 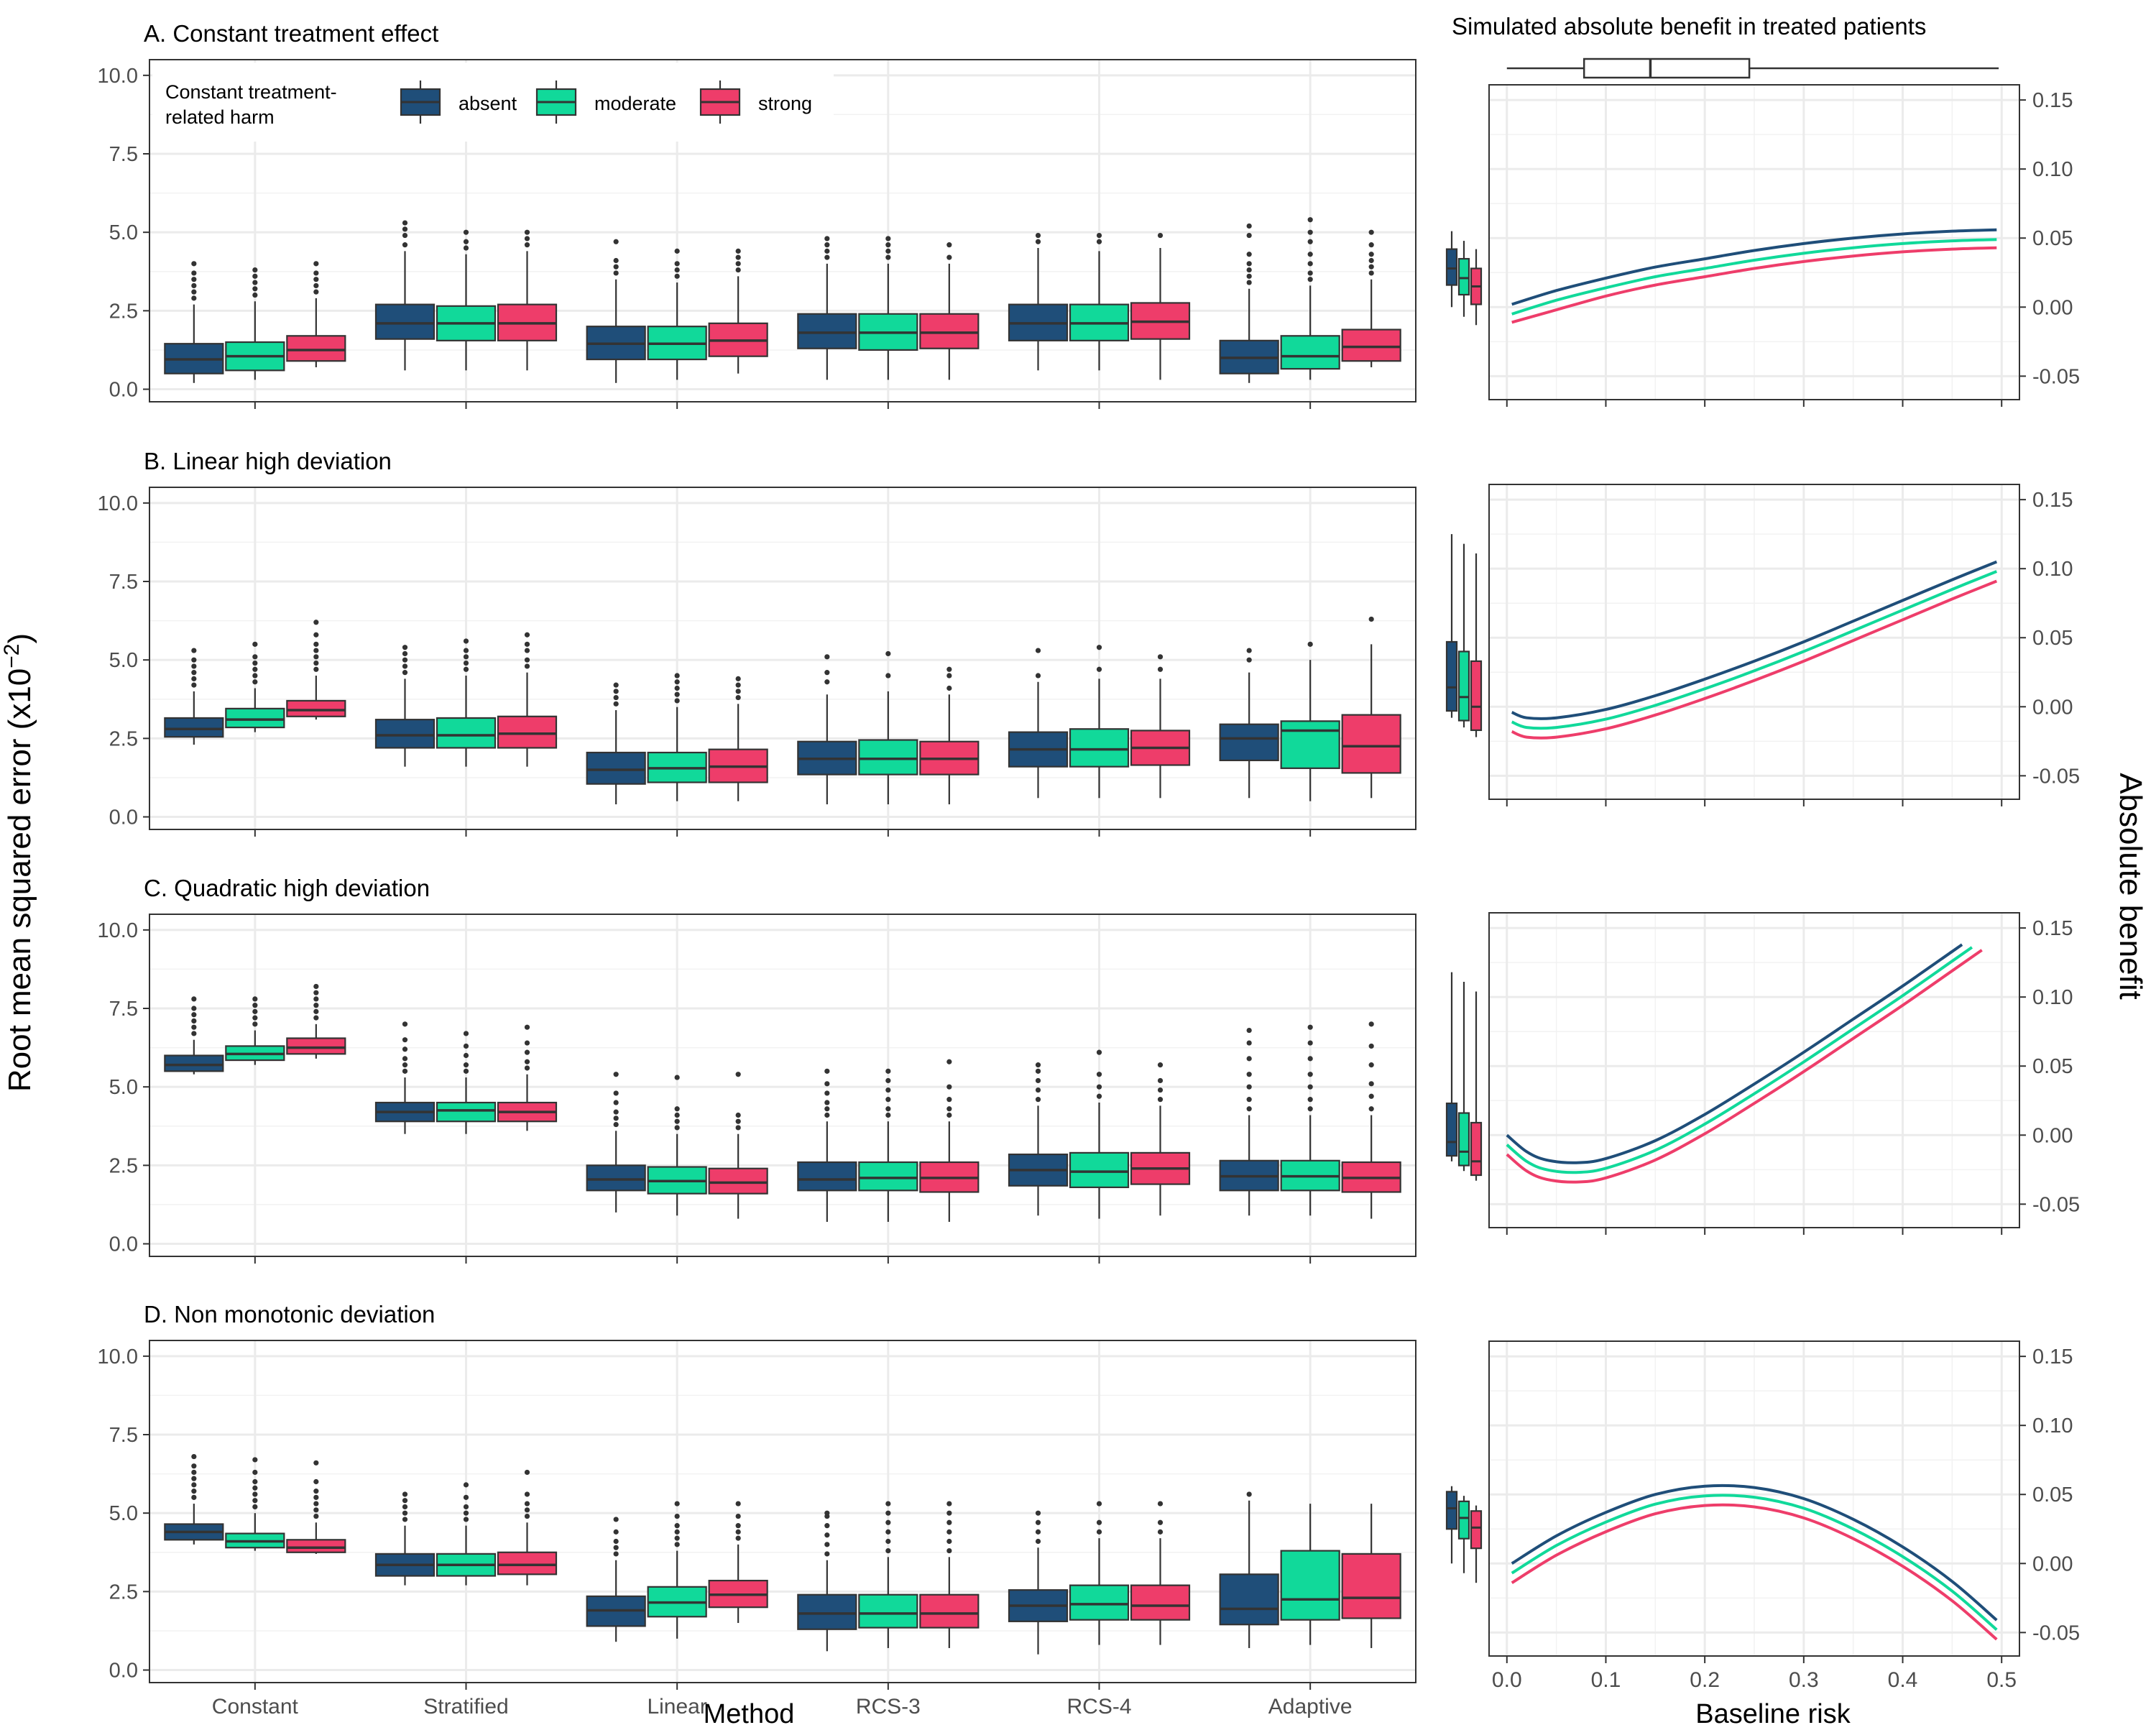 I want to click on x-tick-label: Adaptive, so click(x=1310, y=1707).